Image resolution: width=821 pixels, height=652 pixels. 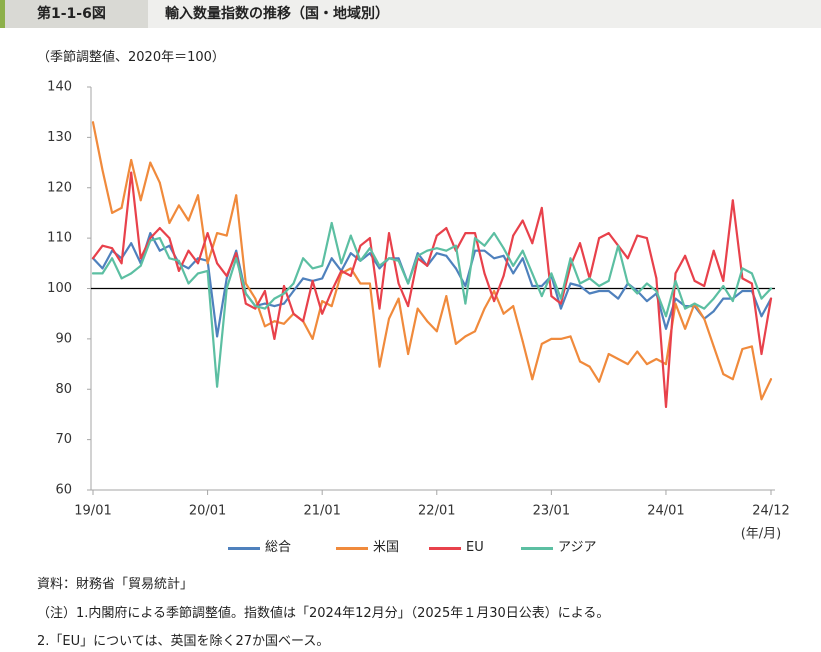 What do you see at coordinates (59, 137) in the screenshot?
I see `y-tick-label: 130` at bounding box center [59, 137].